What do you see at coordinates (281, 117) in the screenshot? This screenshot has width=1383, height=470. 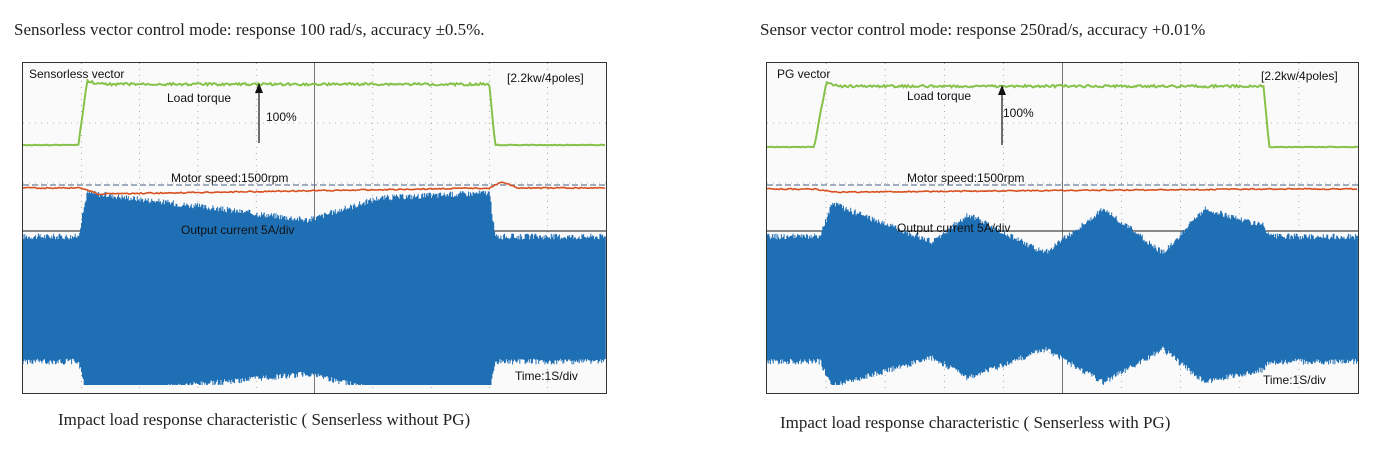 I see `left-step-label: 100%` at bounding box center [281, 117].